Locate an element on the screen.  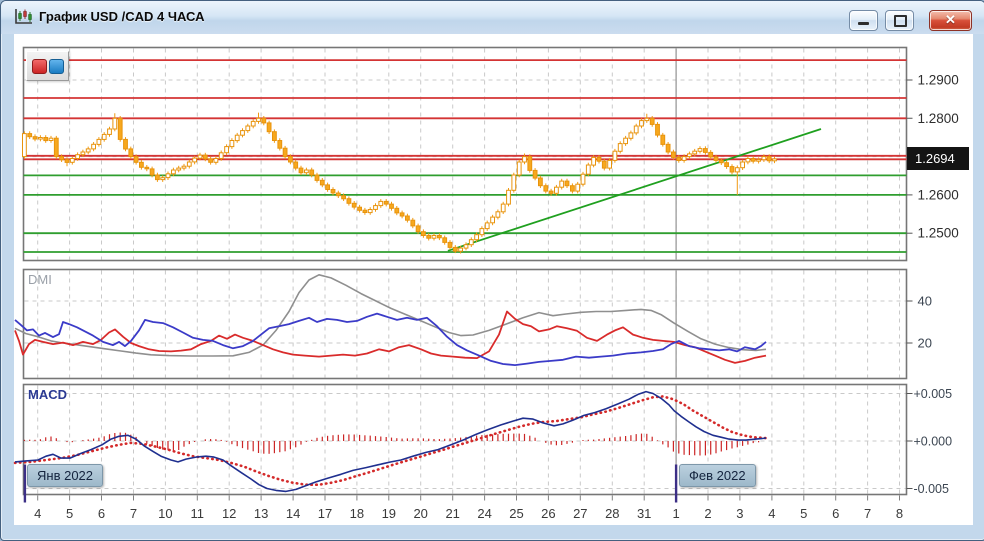
title-bar: График USD /CAD 4 ЧАСА ✕ is located at coordinates (492, 17).